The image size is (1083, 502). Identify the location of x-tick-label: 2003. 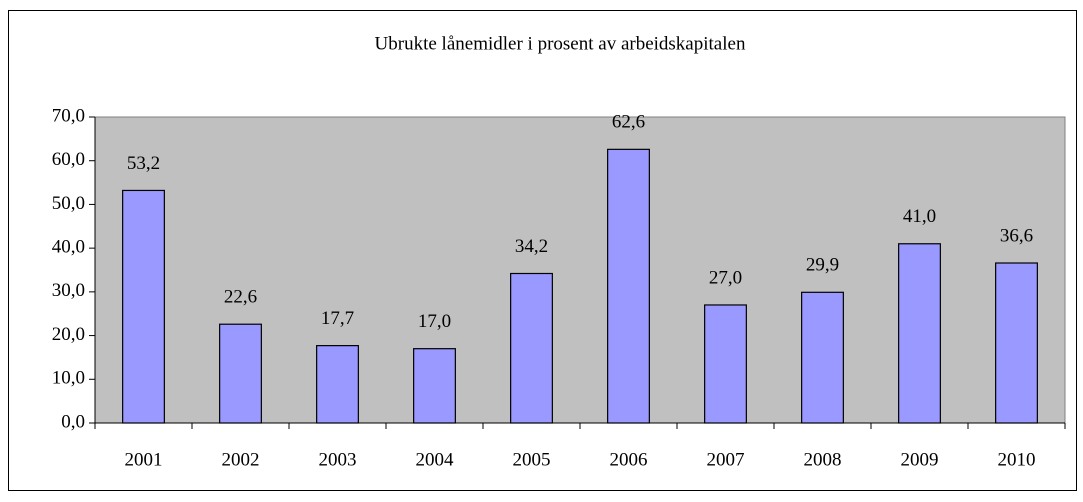
(338, 459).